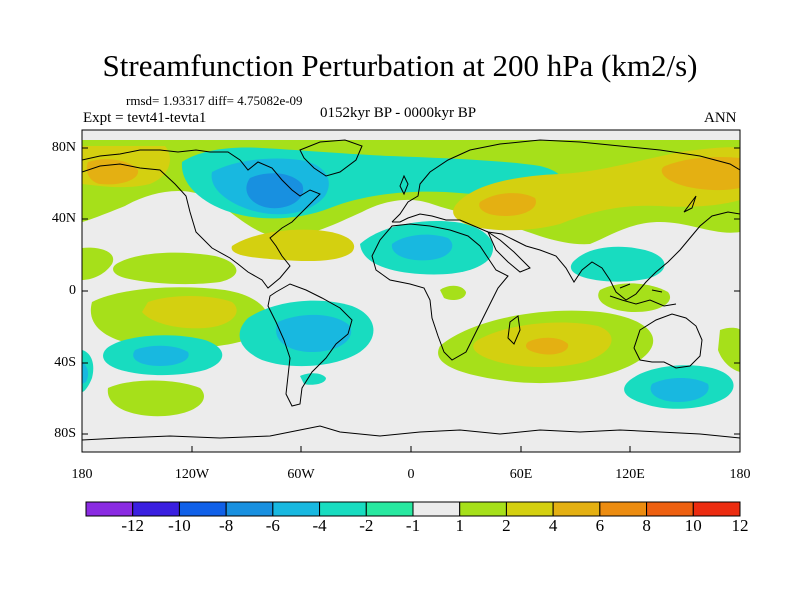 The image size is (800, 600). I want to click on colorbar-label: 12, so click(740, 525).